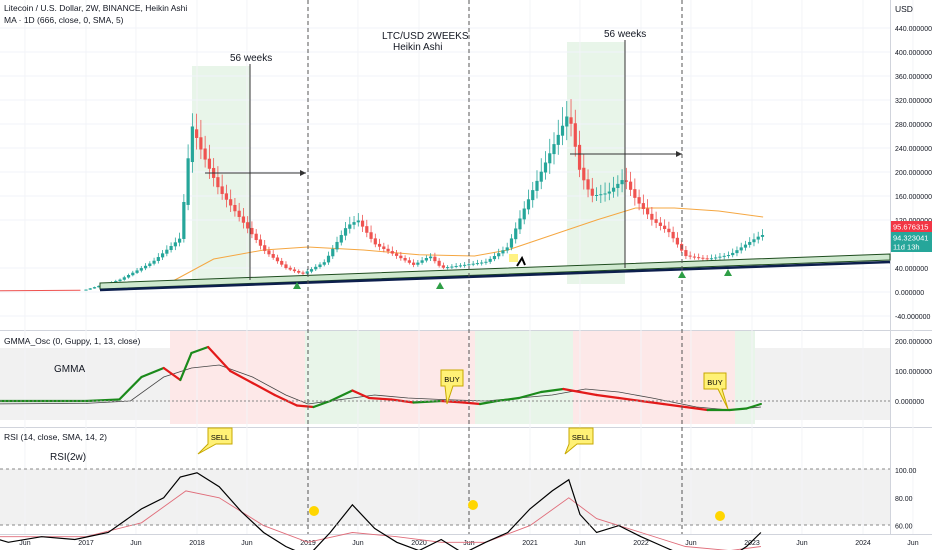 This screenshot has height=550, width=932. What do you see at coordinates (237, 377) in the screenshot?
I see `red-zone` at bounding box center [237, 377].